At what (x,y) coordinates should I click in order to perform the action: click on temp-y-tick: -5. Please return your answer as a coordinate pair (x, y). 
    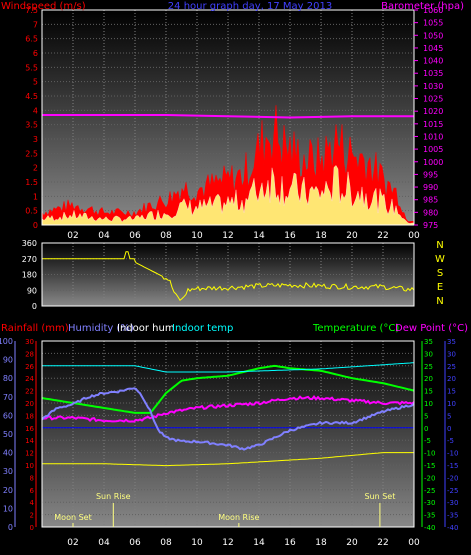
    Looking at the image, I should click on (427, 441).